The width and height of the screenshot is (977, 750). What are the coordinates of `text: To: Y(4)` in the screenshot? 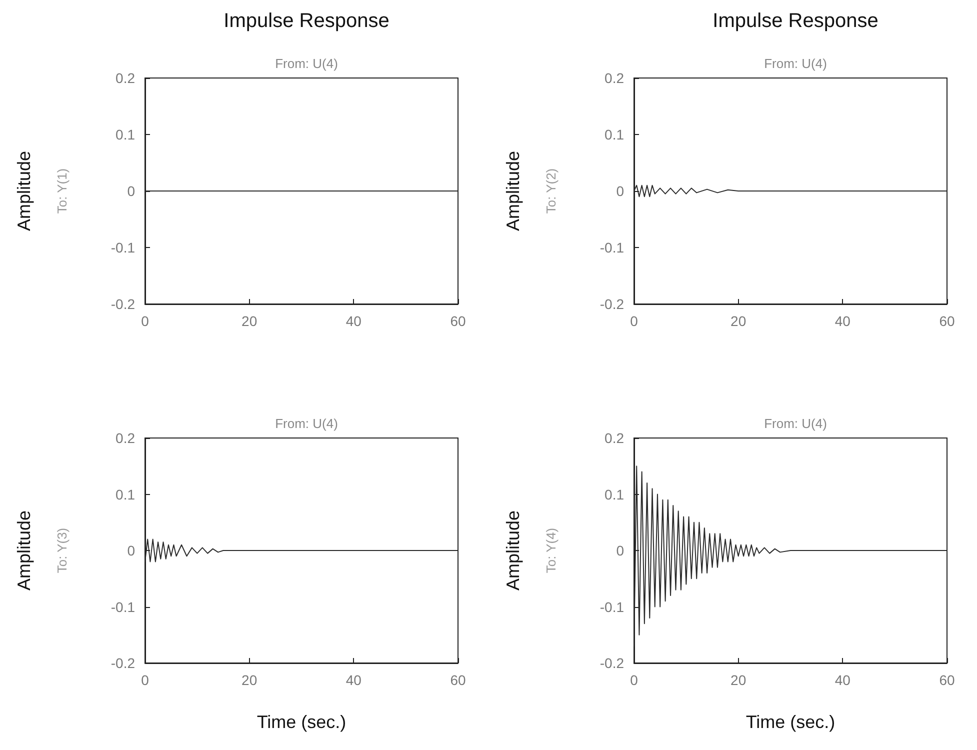 It's located at (551, 551).